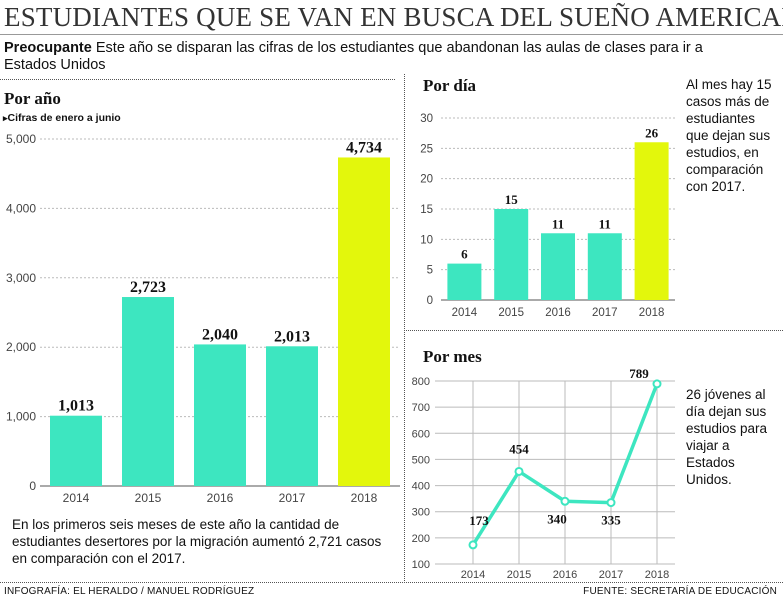 The width and height of the screenshot is (783, 600). What do you see at coordinates (426, 149) in the screenshot?
I see `y-tick-label: 25` at bounding box center [426, 149].